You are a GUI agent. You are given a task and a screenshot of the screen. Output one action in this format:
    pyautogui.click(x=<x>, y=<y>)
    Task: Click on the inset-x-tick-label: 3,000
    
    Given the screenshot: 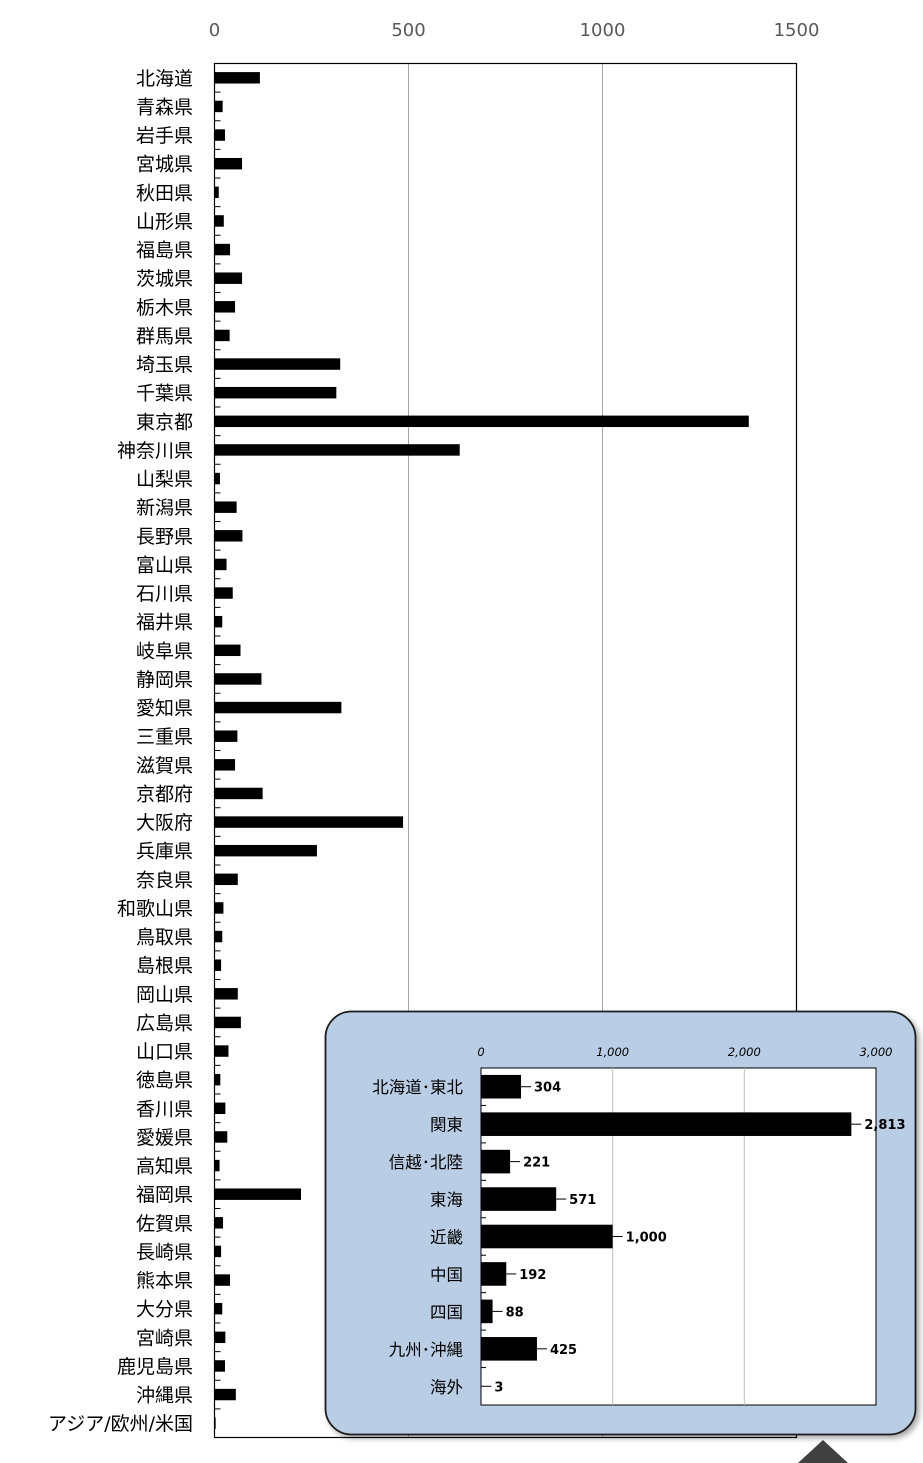 What is the action you would take?
    pyautogui.click(x=876, y=1052)
    